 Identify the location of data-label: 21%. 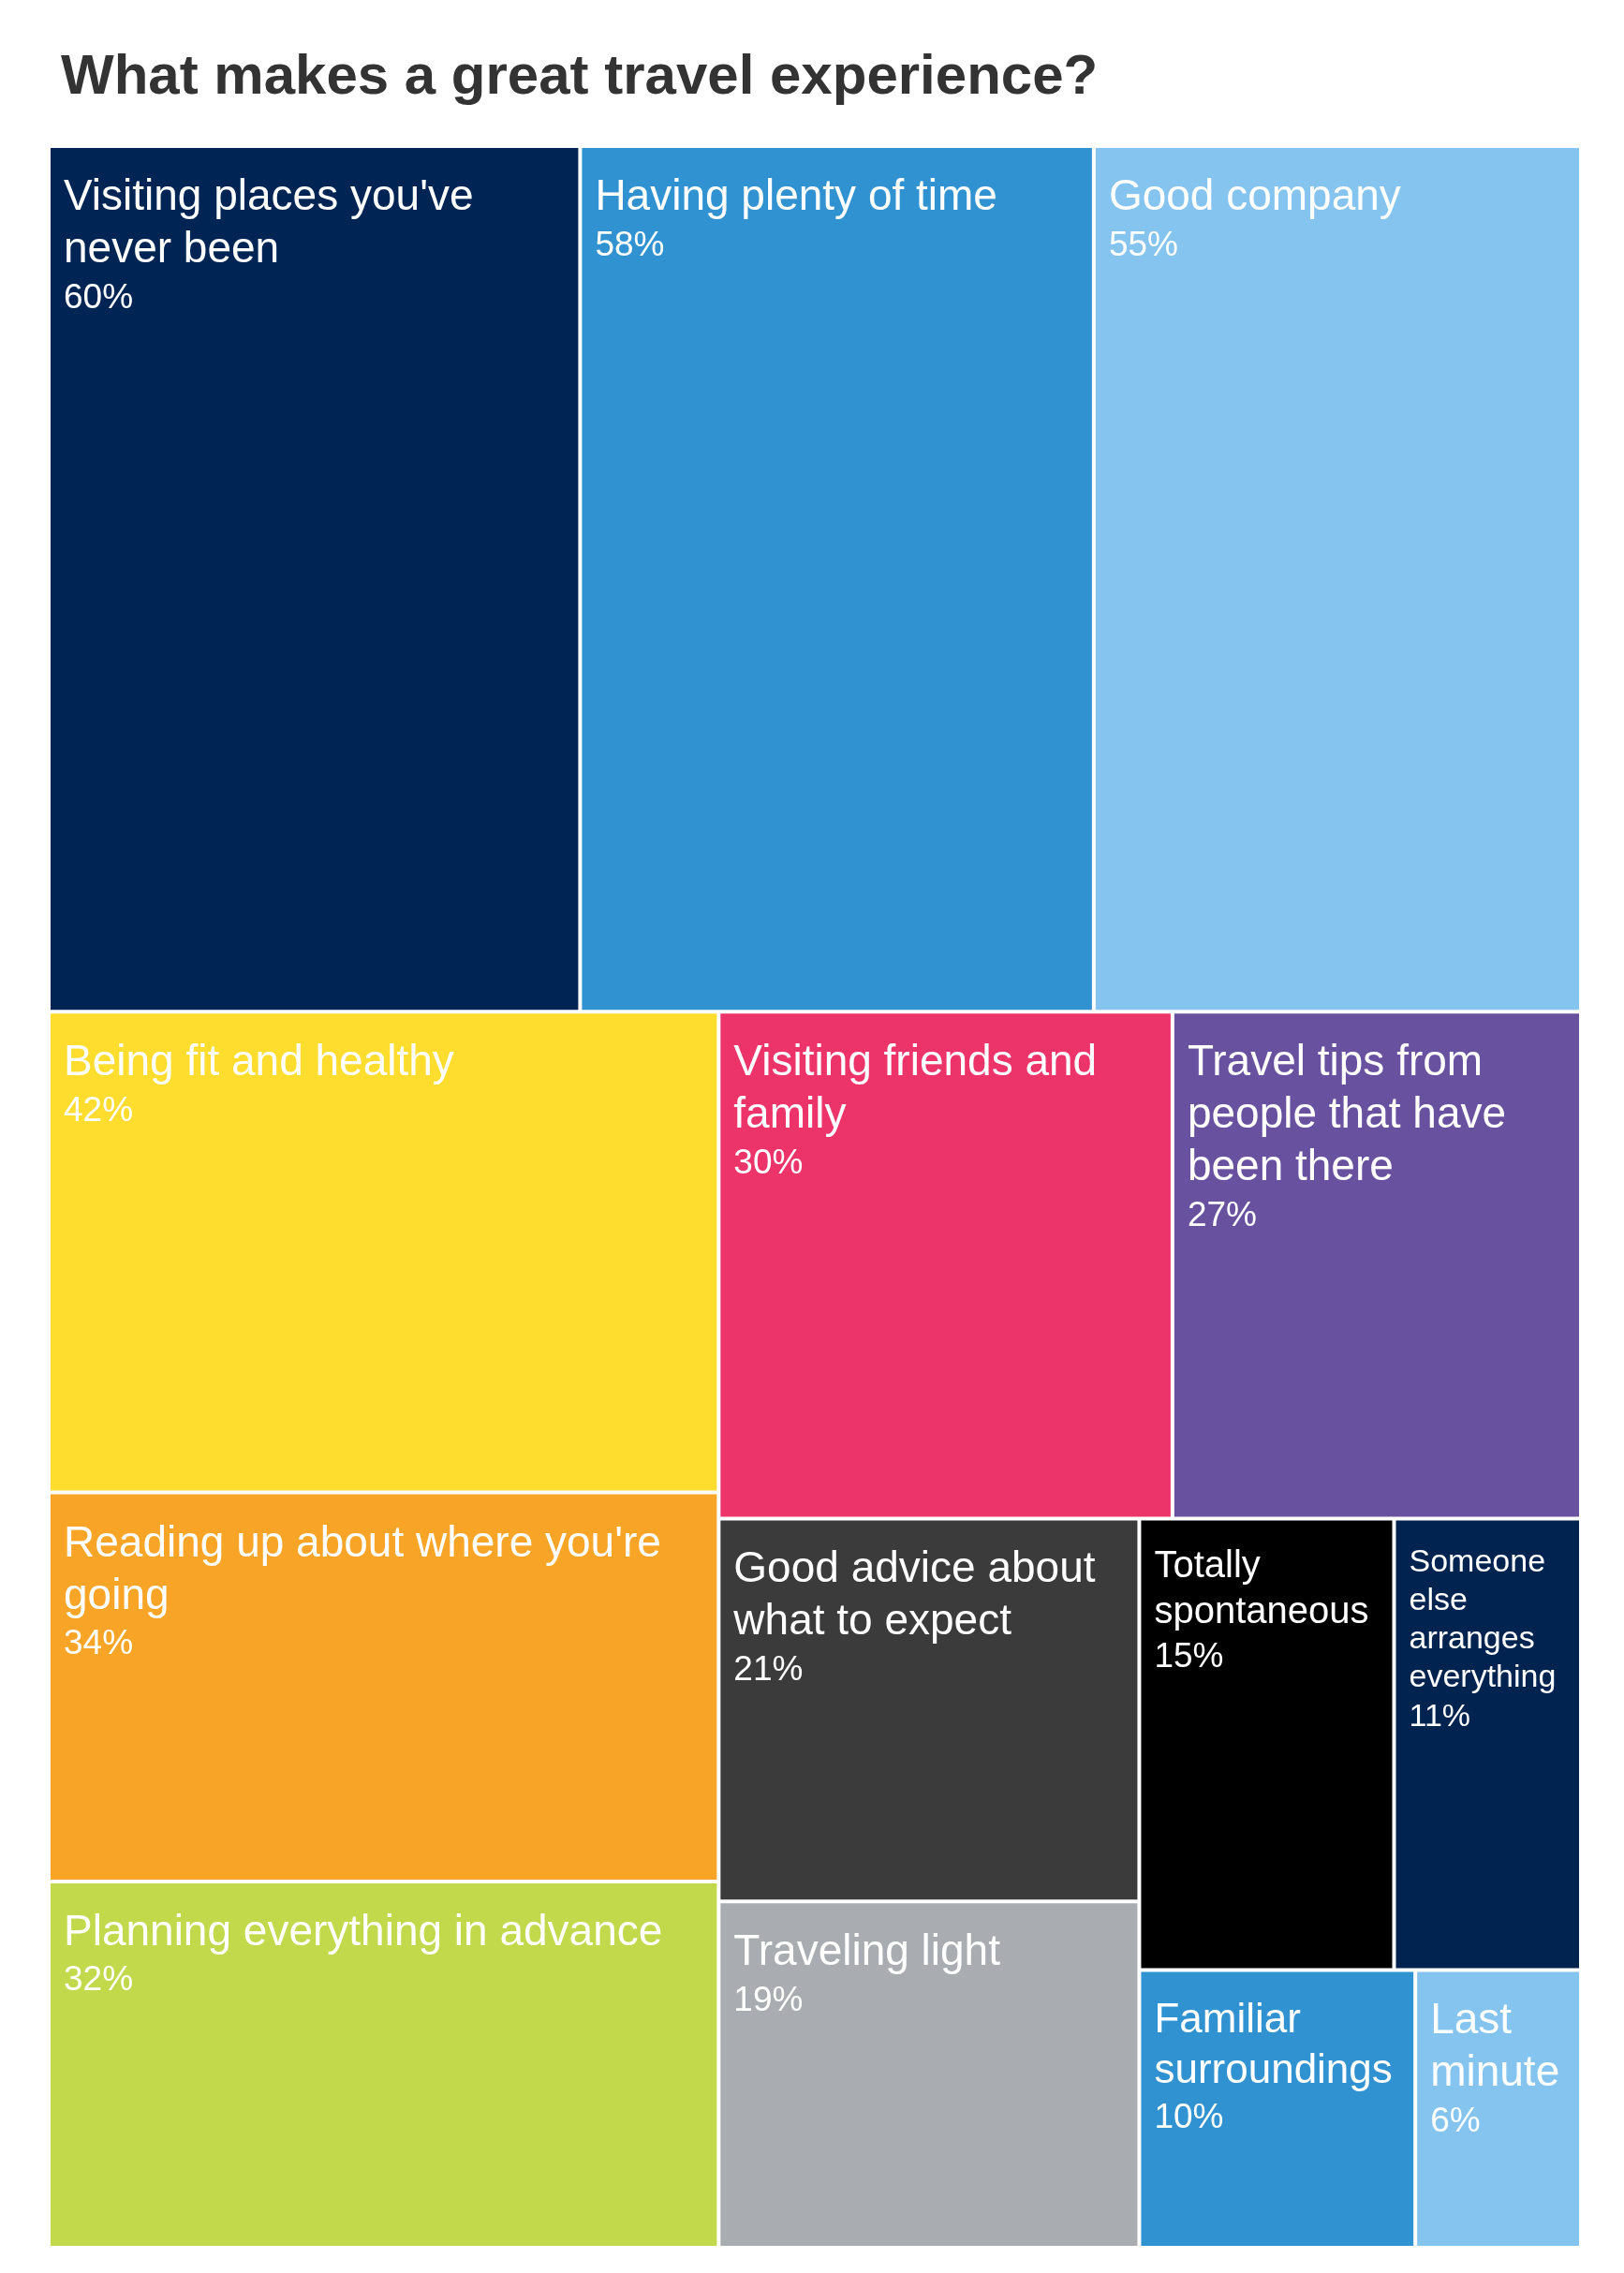
(768, 1668).